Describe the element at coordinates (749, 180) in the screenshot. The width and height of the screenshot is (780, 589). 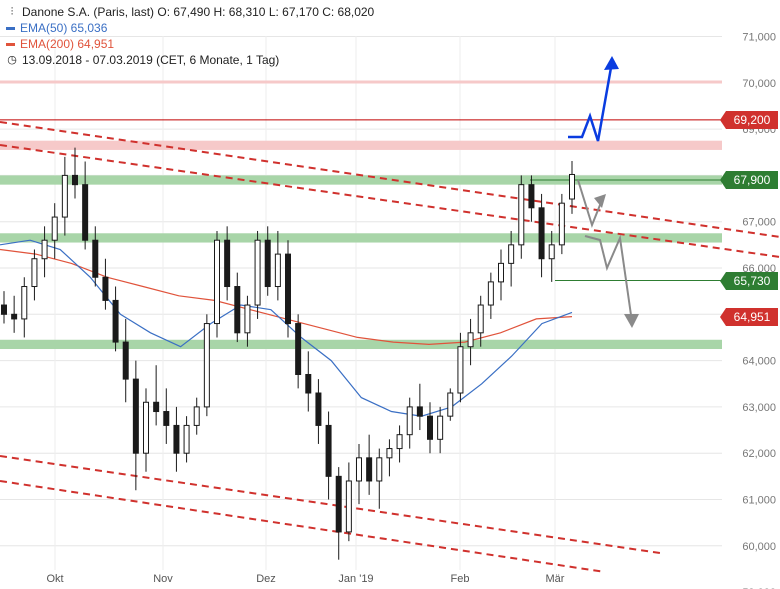
I see `price-tag: 67,900` at that location.